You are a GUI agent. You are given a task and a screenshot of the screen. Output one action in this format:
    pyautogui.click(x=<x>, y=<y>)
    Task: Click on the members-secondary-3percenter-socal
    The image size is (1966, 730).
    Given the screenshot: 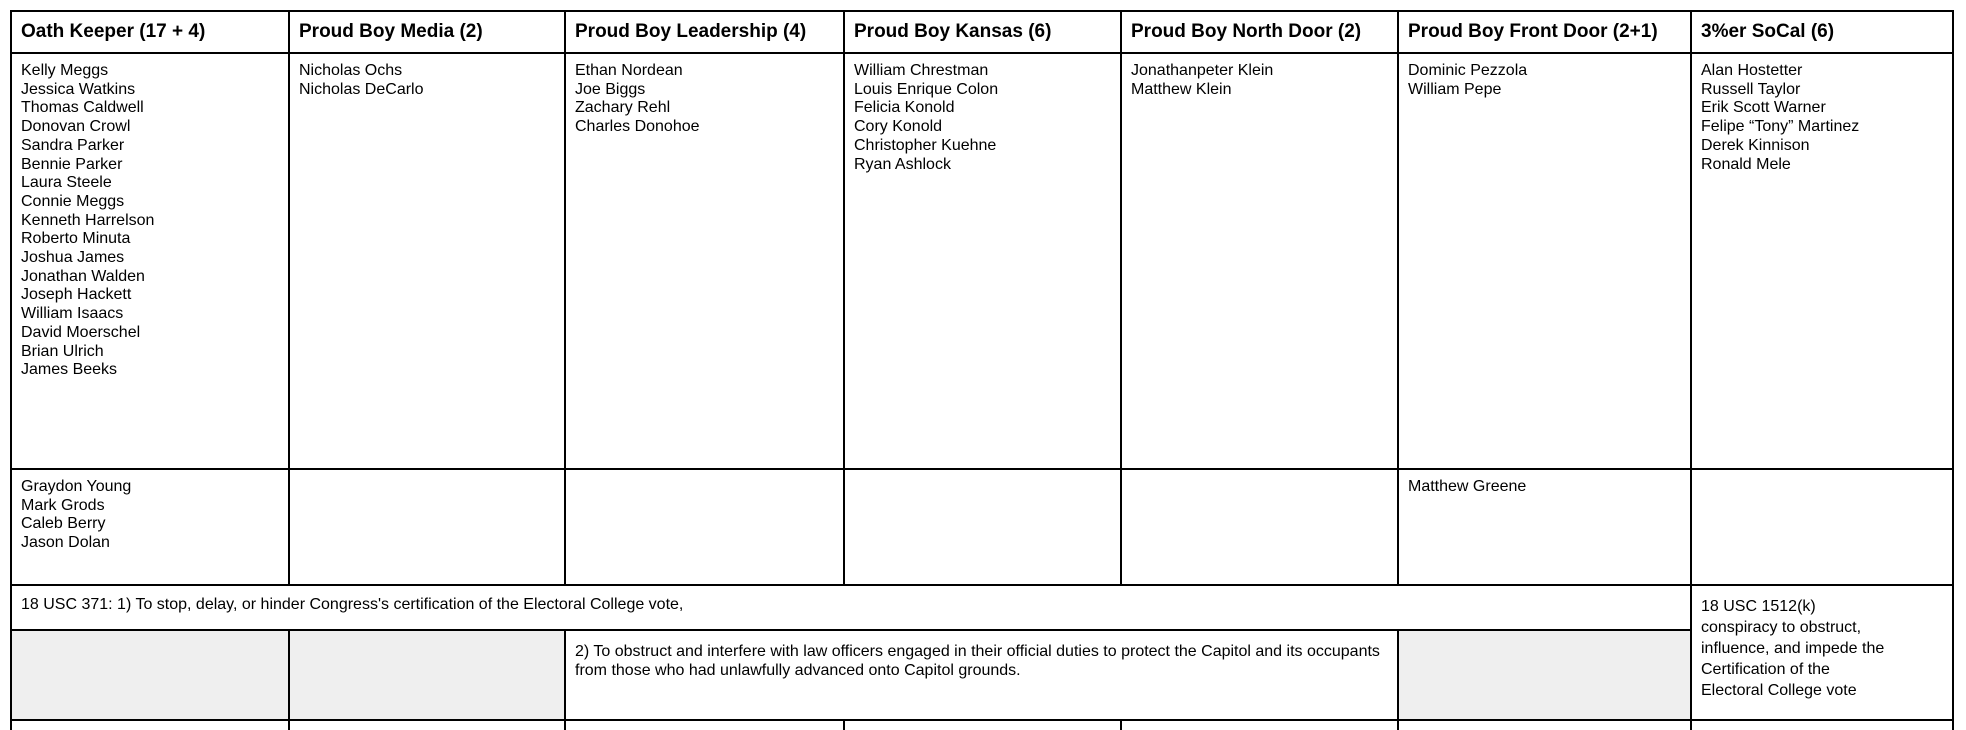 What is the action you would take?
    pyautogui.click(x=1822, y=527)
    